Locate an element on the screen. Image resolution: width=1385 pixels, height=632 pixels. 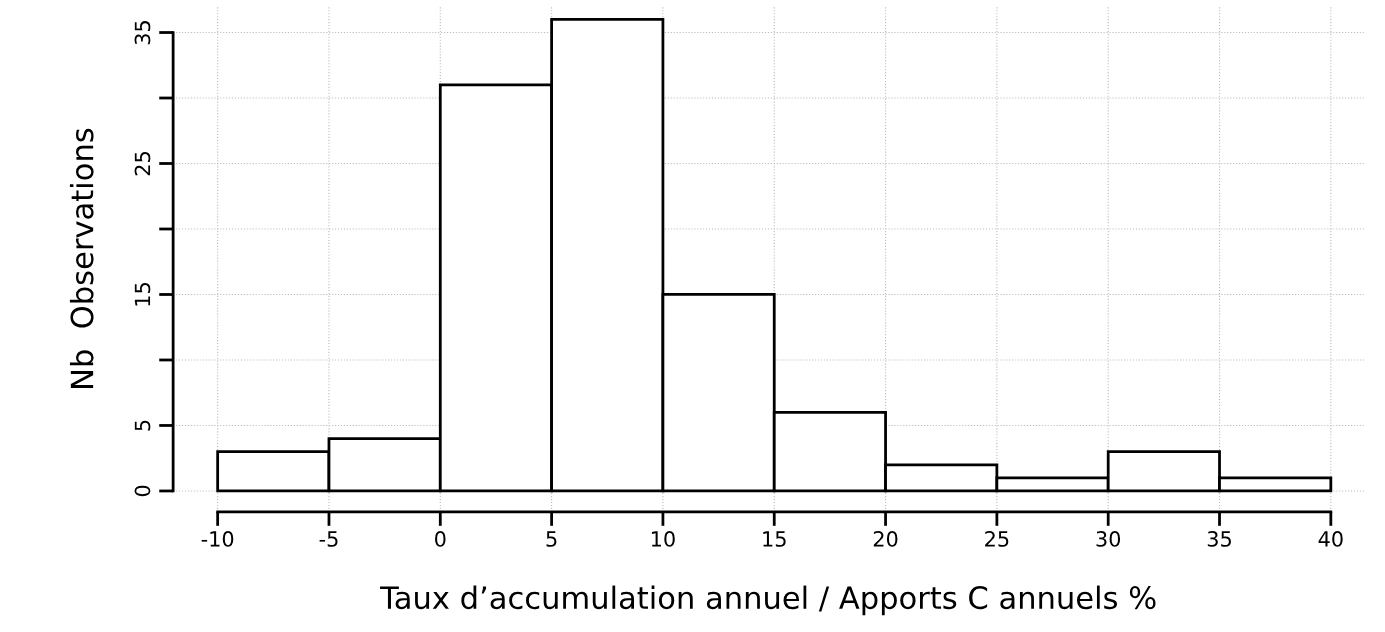
x-tick-label: -5 is located at coordinates (328, 539).